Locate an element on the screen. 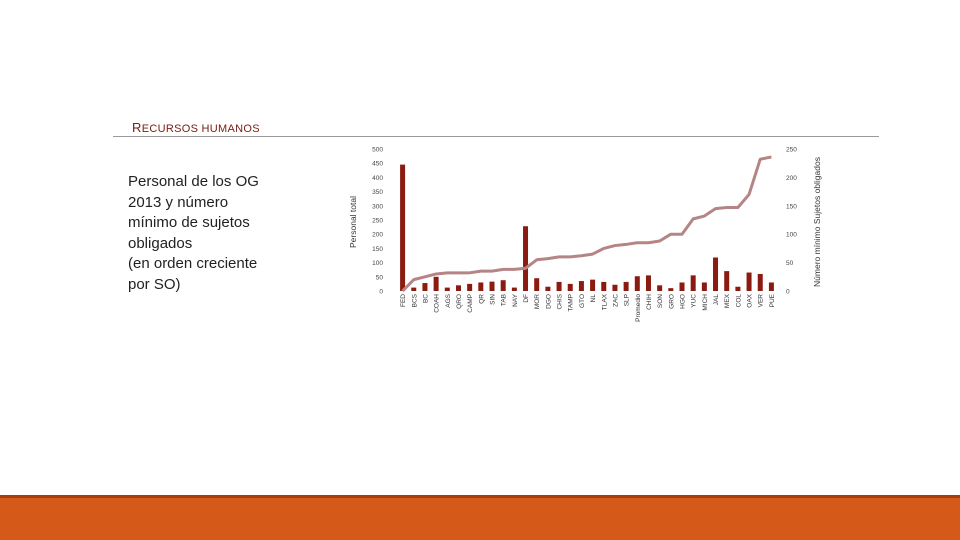  category-label: COAH is located at coordinates (437, 303).